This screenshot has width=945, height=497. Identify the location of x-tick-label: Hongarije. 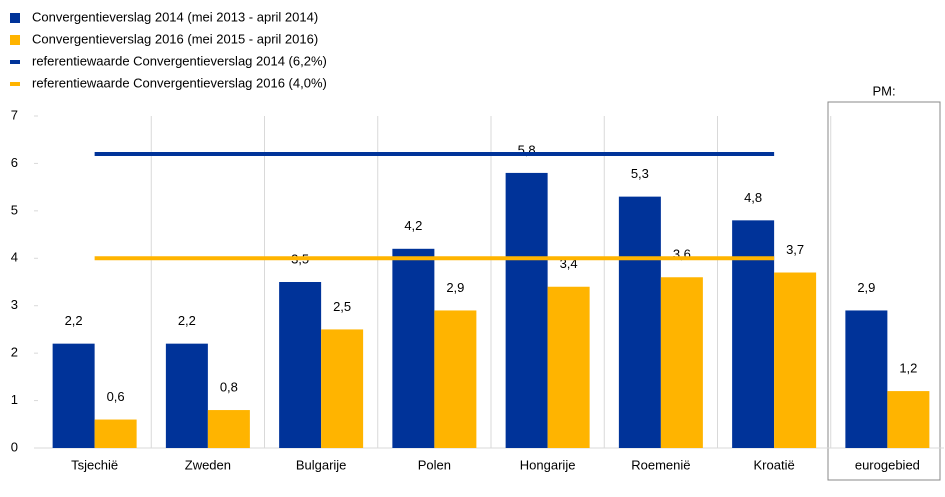
(548, 464).